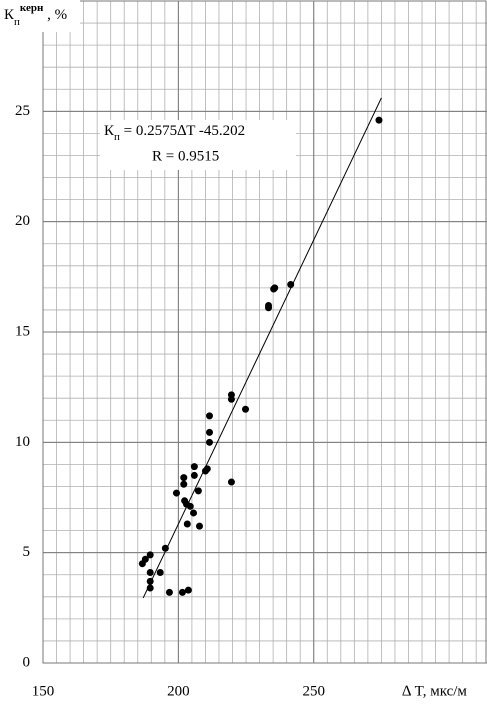  Describe the element at coordinates (22, 442) in the screenshot. I see `y-tick-label: 10` at that location.